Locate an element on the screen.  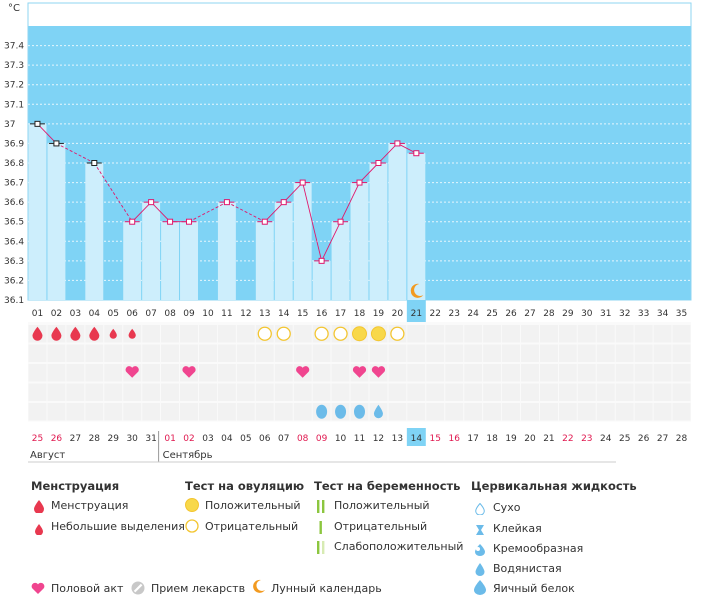
legend-fluid-sticky: Клейкая is located at coordinates (517, 528).